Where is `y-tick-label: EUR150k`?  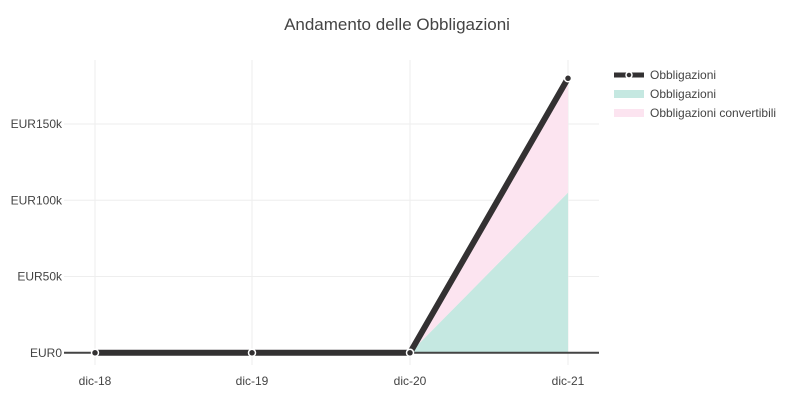
y-tick-label: EUR150k is located at coordinates (37, 124).